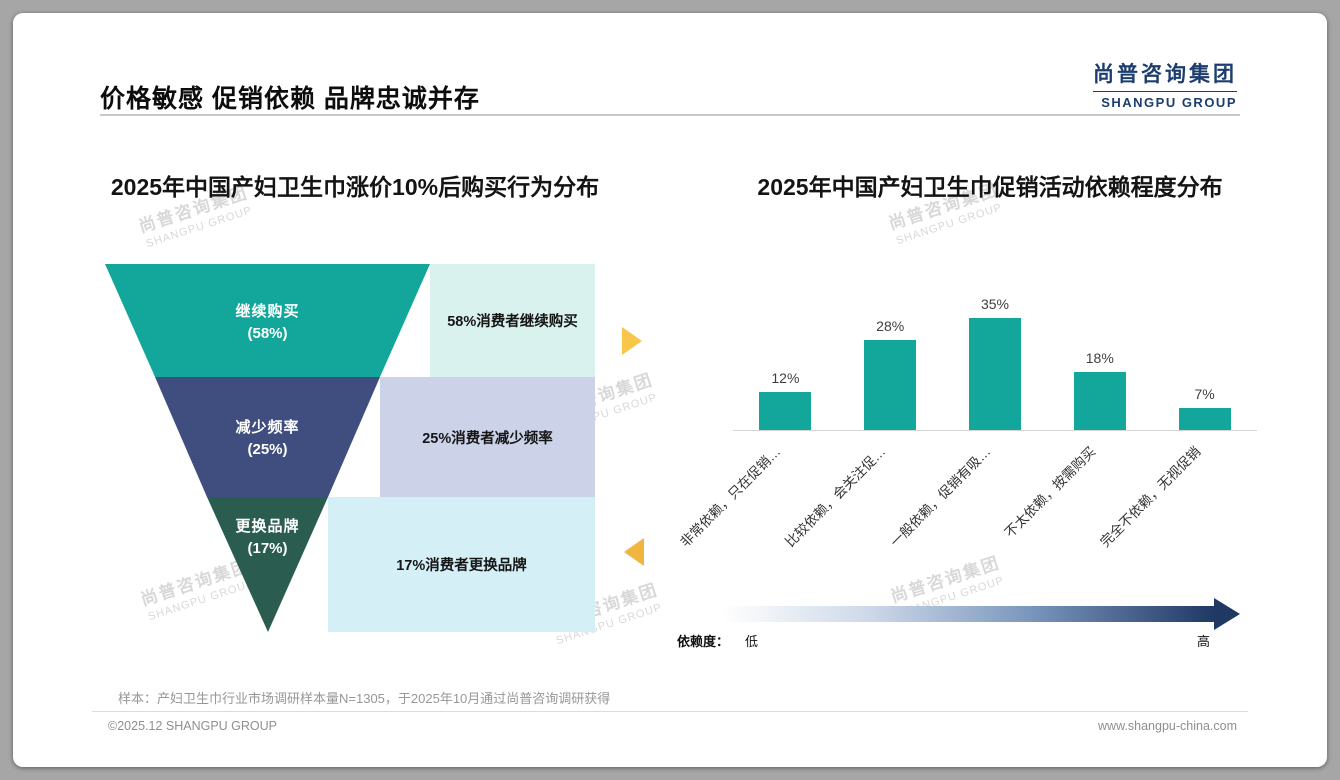  I want to click on bar-value-label: 12%, so click(785, 377).